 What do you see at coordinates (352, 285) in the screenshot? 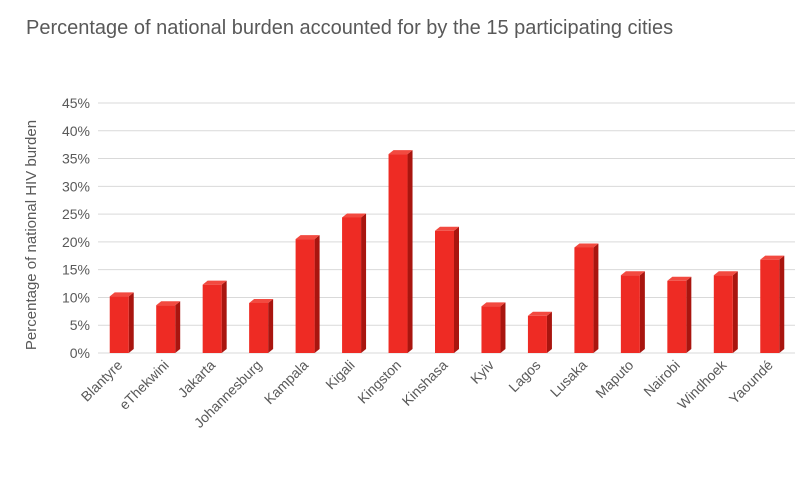
I see `bar-kigali` at bounding box center [352, 285].